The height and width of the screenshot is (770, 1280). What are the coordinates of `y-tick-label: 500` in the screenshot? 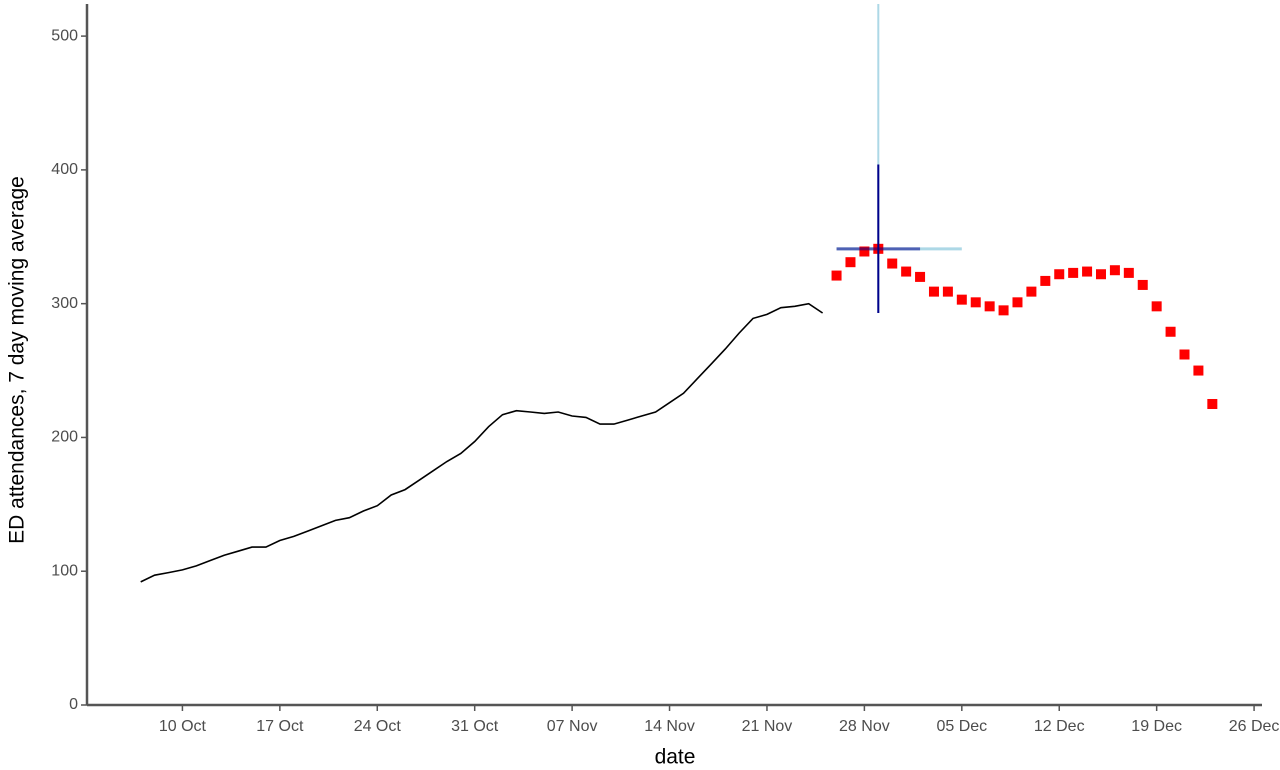 It's located at (64, 35).